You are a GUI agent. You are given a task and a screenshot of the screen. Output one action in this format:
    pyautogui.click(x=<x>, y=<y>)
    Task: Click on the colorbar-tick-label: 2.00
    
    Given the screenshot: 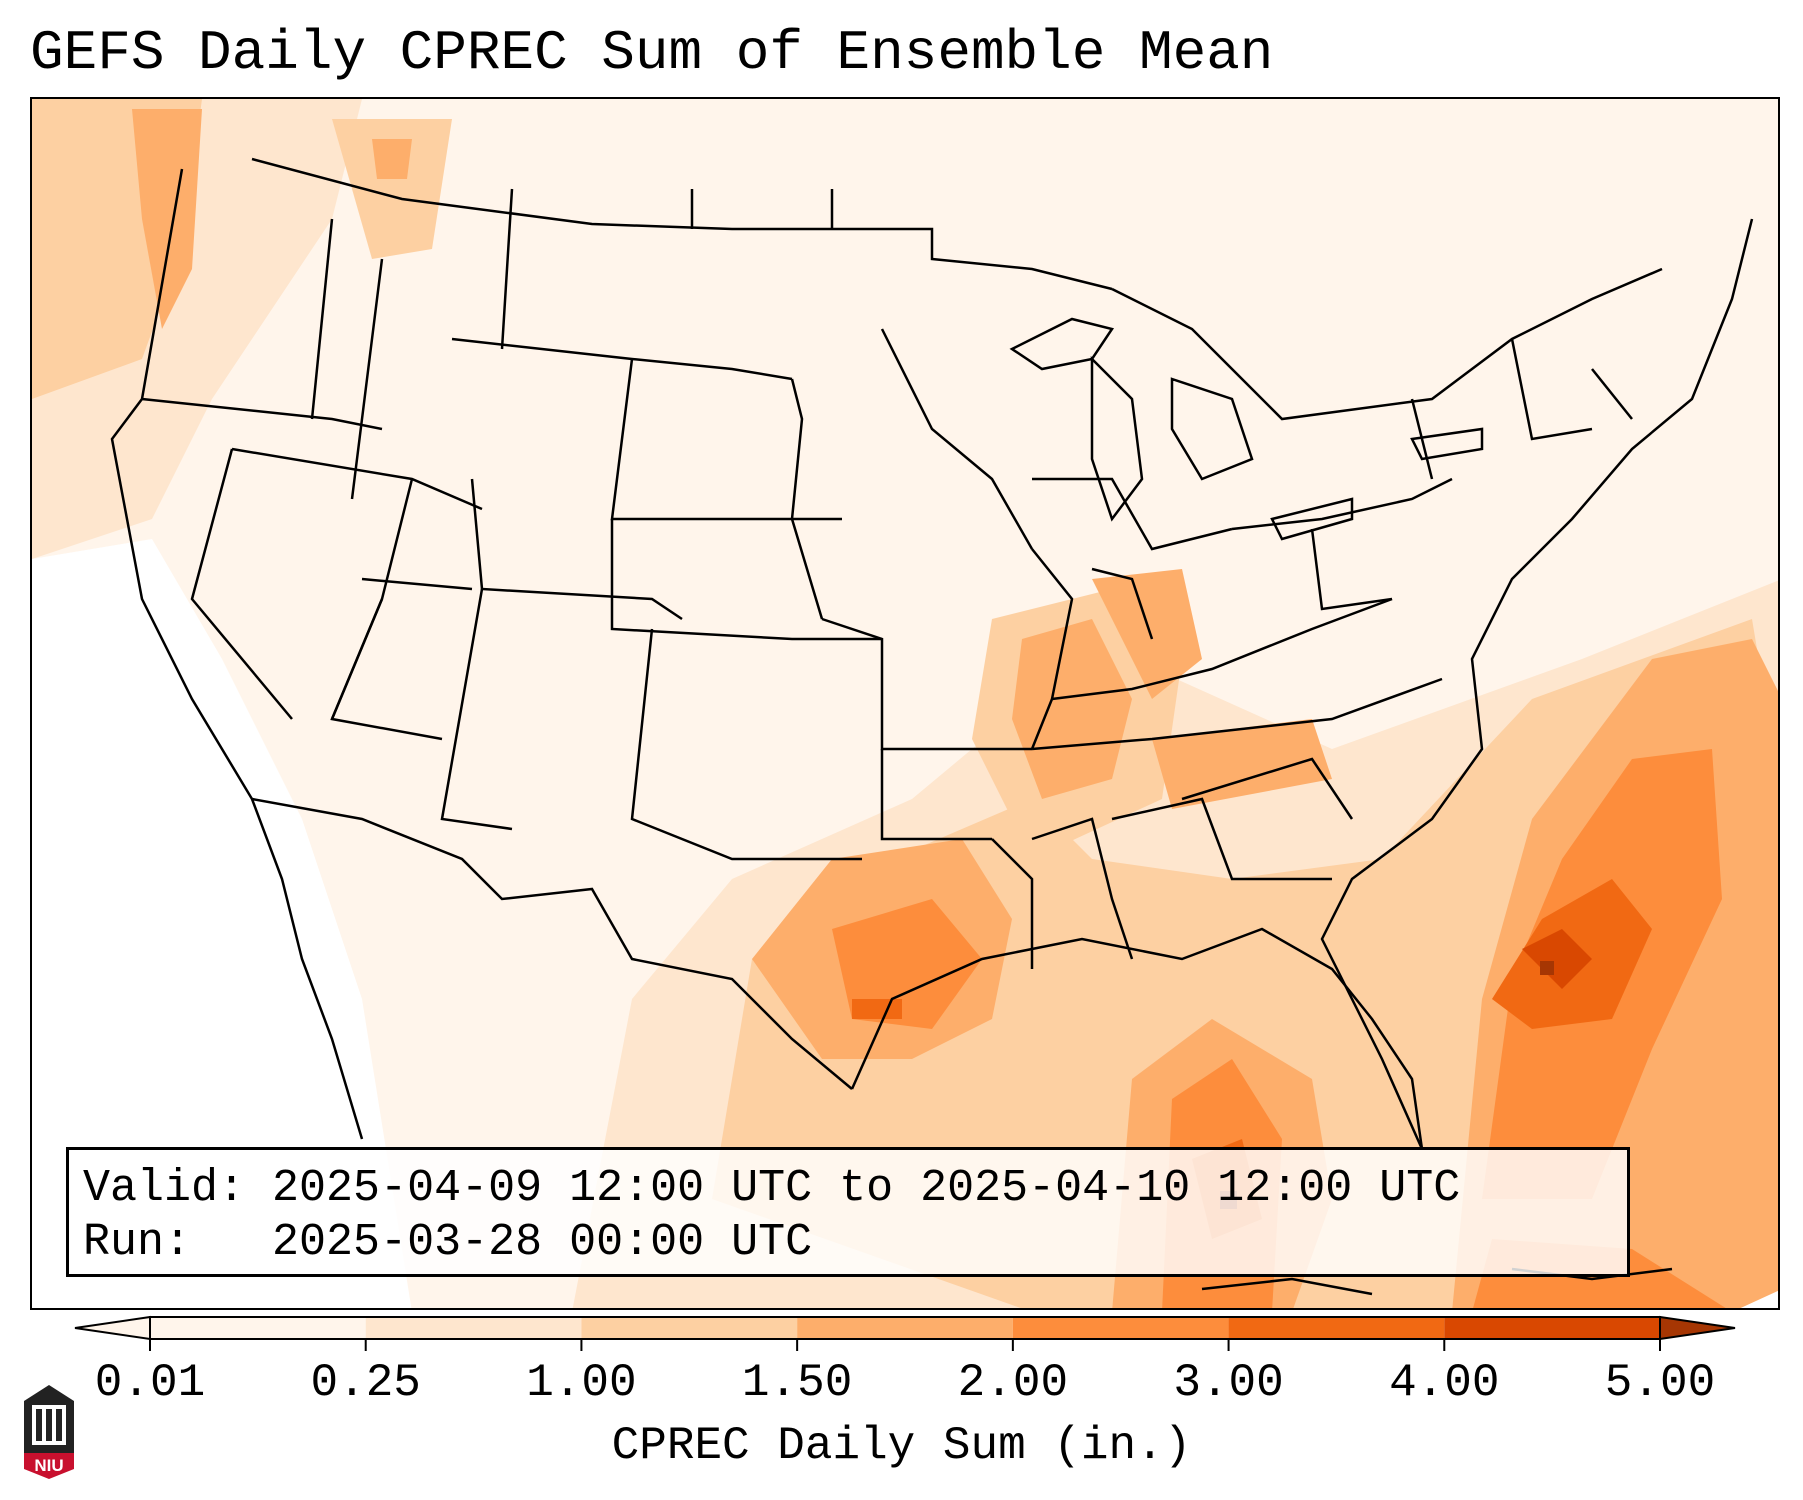 What is the action you would take?
    pyautogui.click(x=1013, y=1383)
    